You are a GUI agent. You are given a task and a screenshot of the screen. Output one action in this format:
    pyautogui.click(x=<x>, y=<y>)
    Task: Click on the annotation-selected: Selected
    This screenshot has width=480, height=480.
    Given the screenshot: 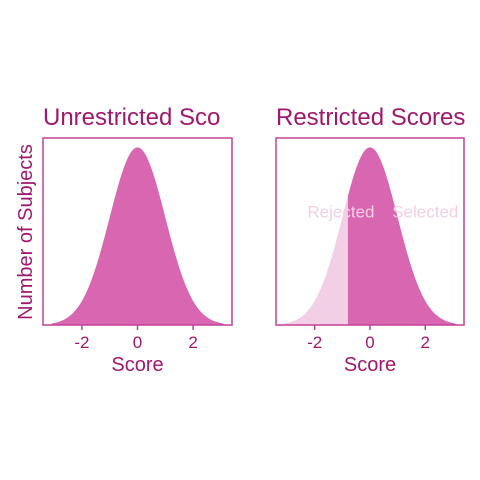 What is the action you would take?
    pyautogui.click(x=425, y=211)
    